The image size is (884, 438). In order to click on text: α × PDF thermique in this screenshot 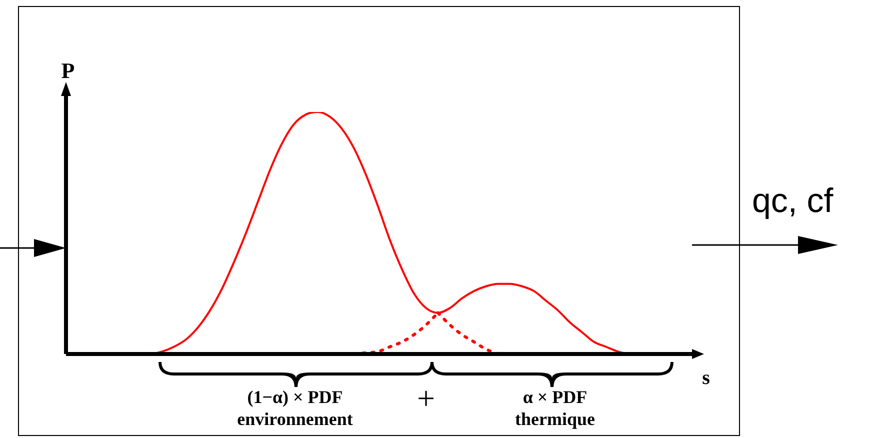, I will do `click(555, 408)`.